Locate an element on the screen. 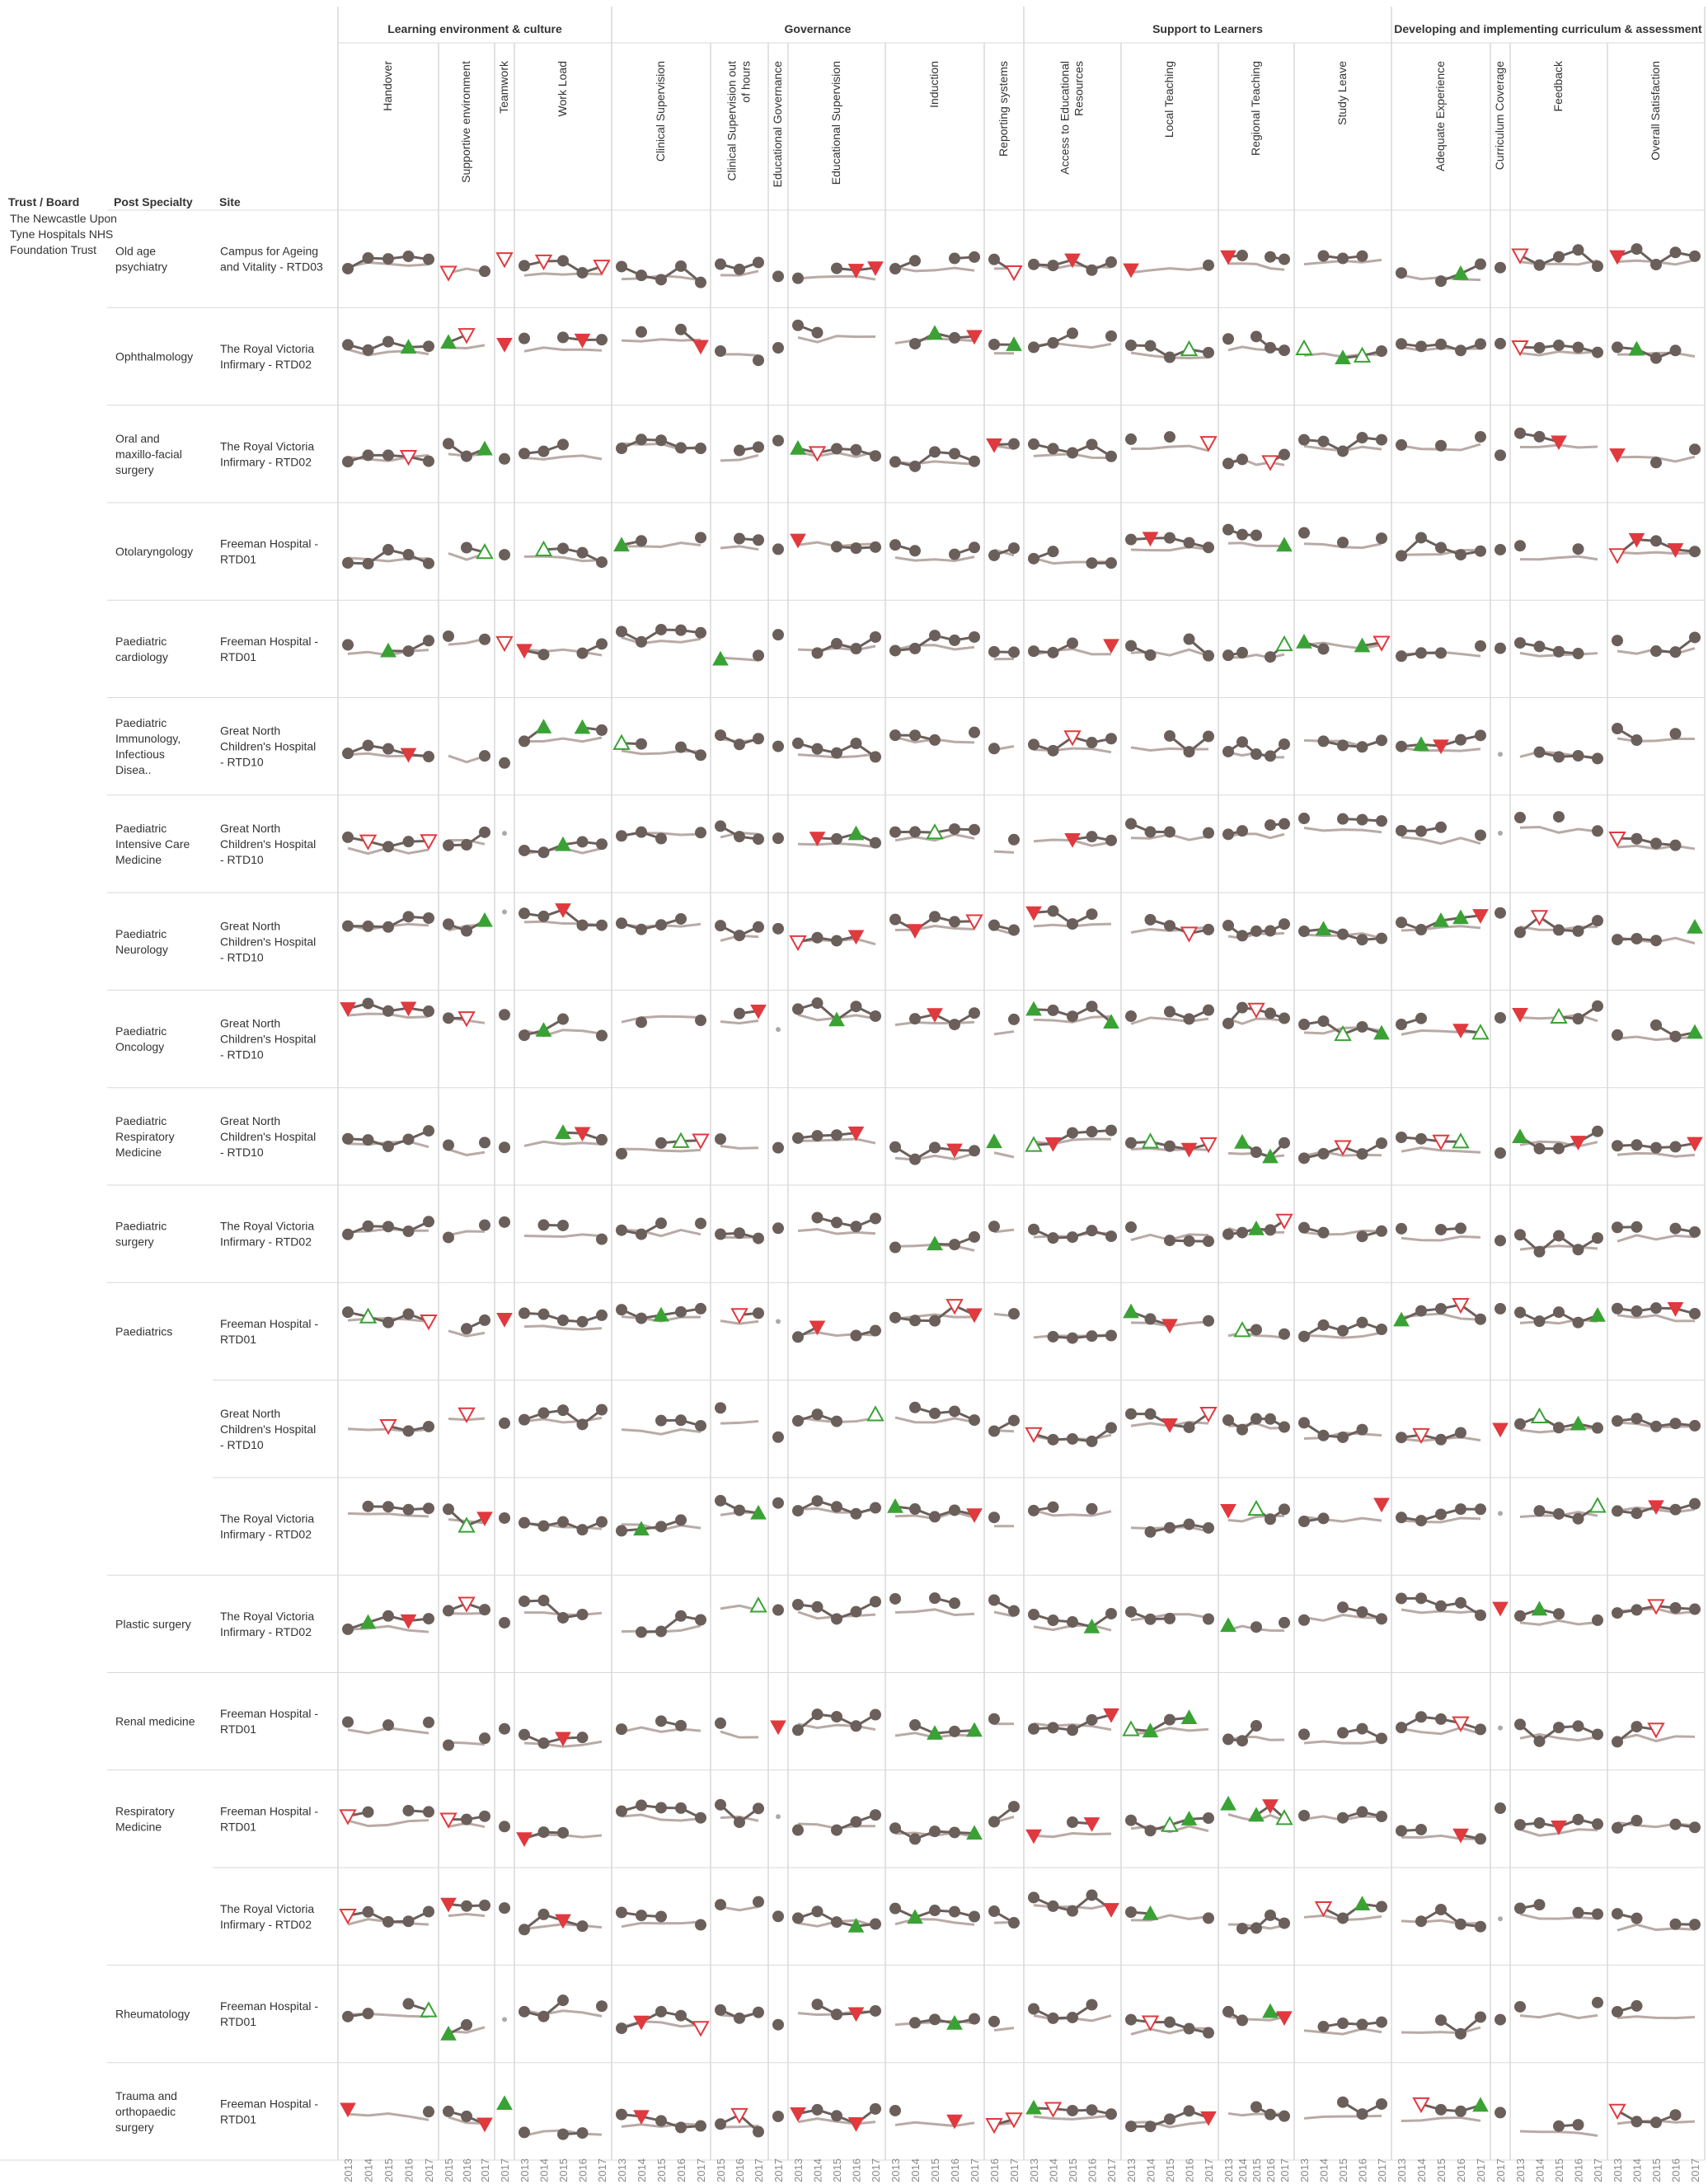 The height and width of the screenshot is (2184, 1708). site-label: - RTD10 is located at coordinates (242, 762).